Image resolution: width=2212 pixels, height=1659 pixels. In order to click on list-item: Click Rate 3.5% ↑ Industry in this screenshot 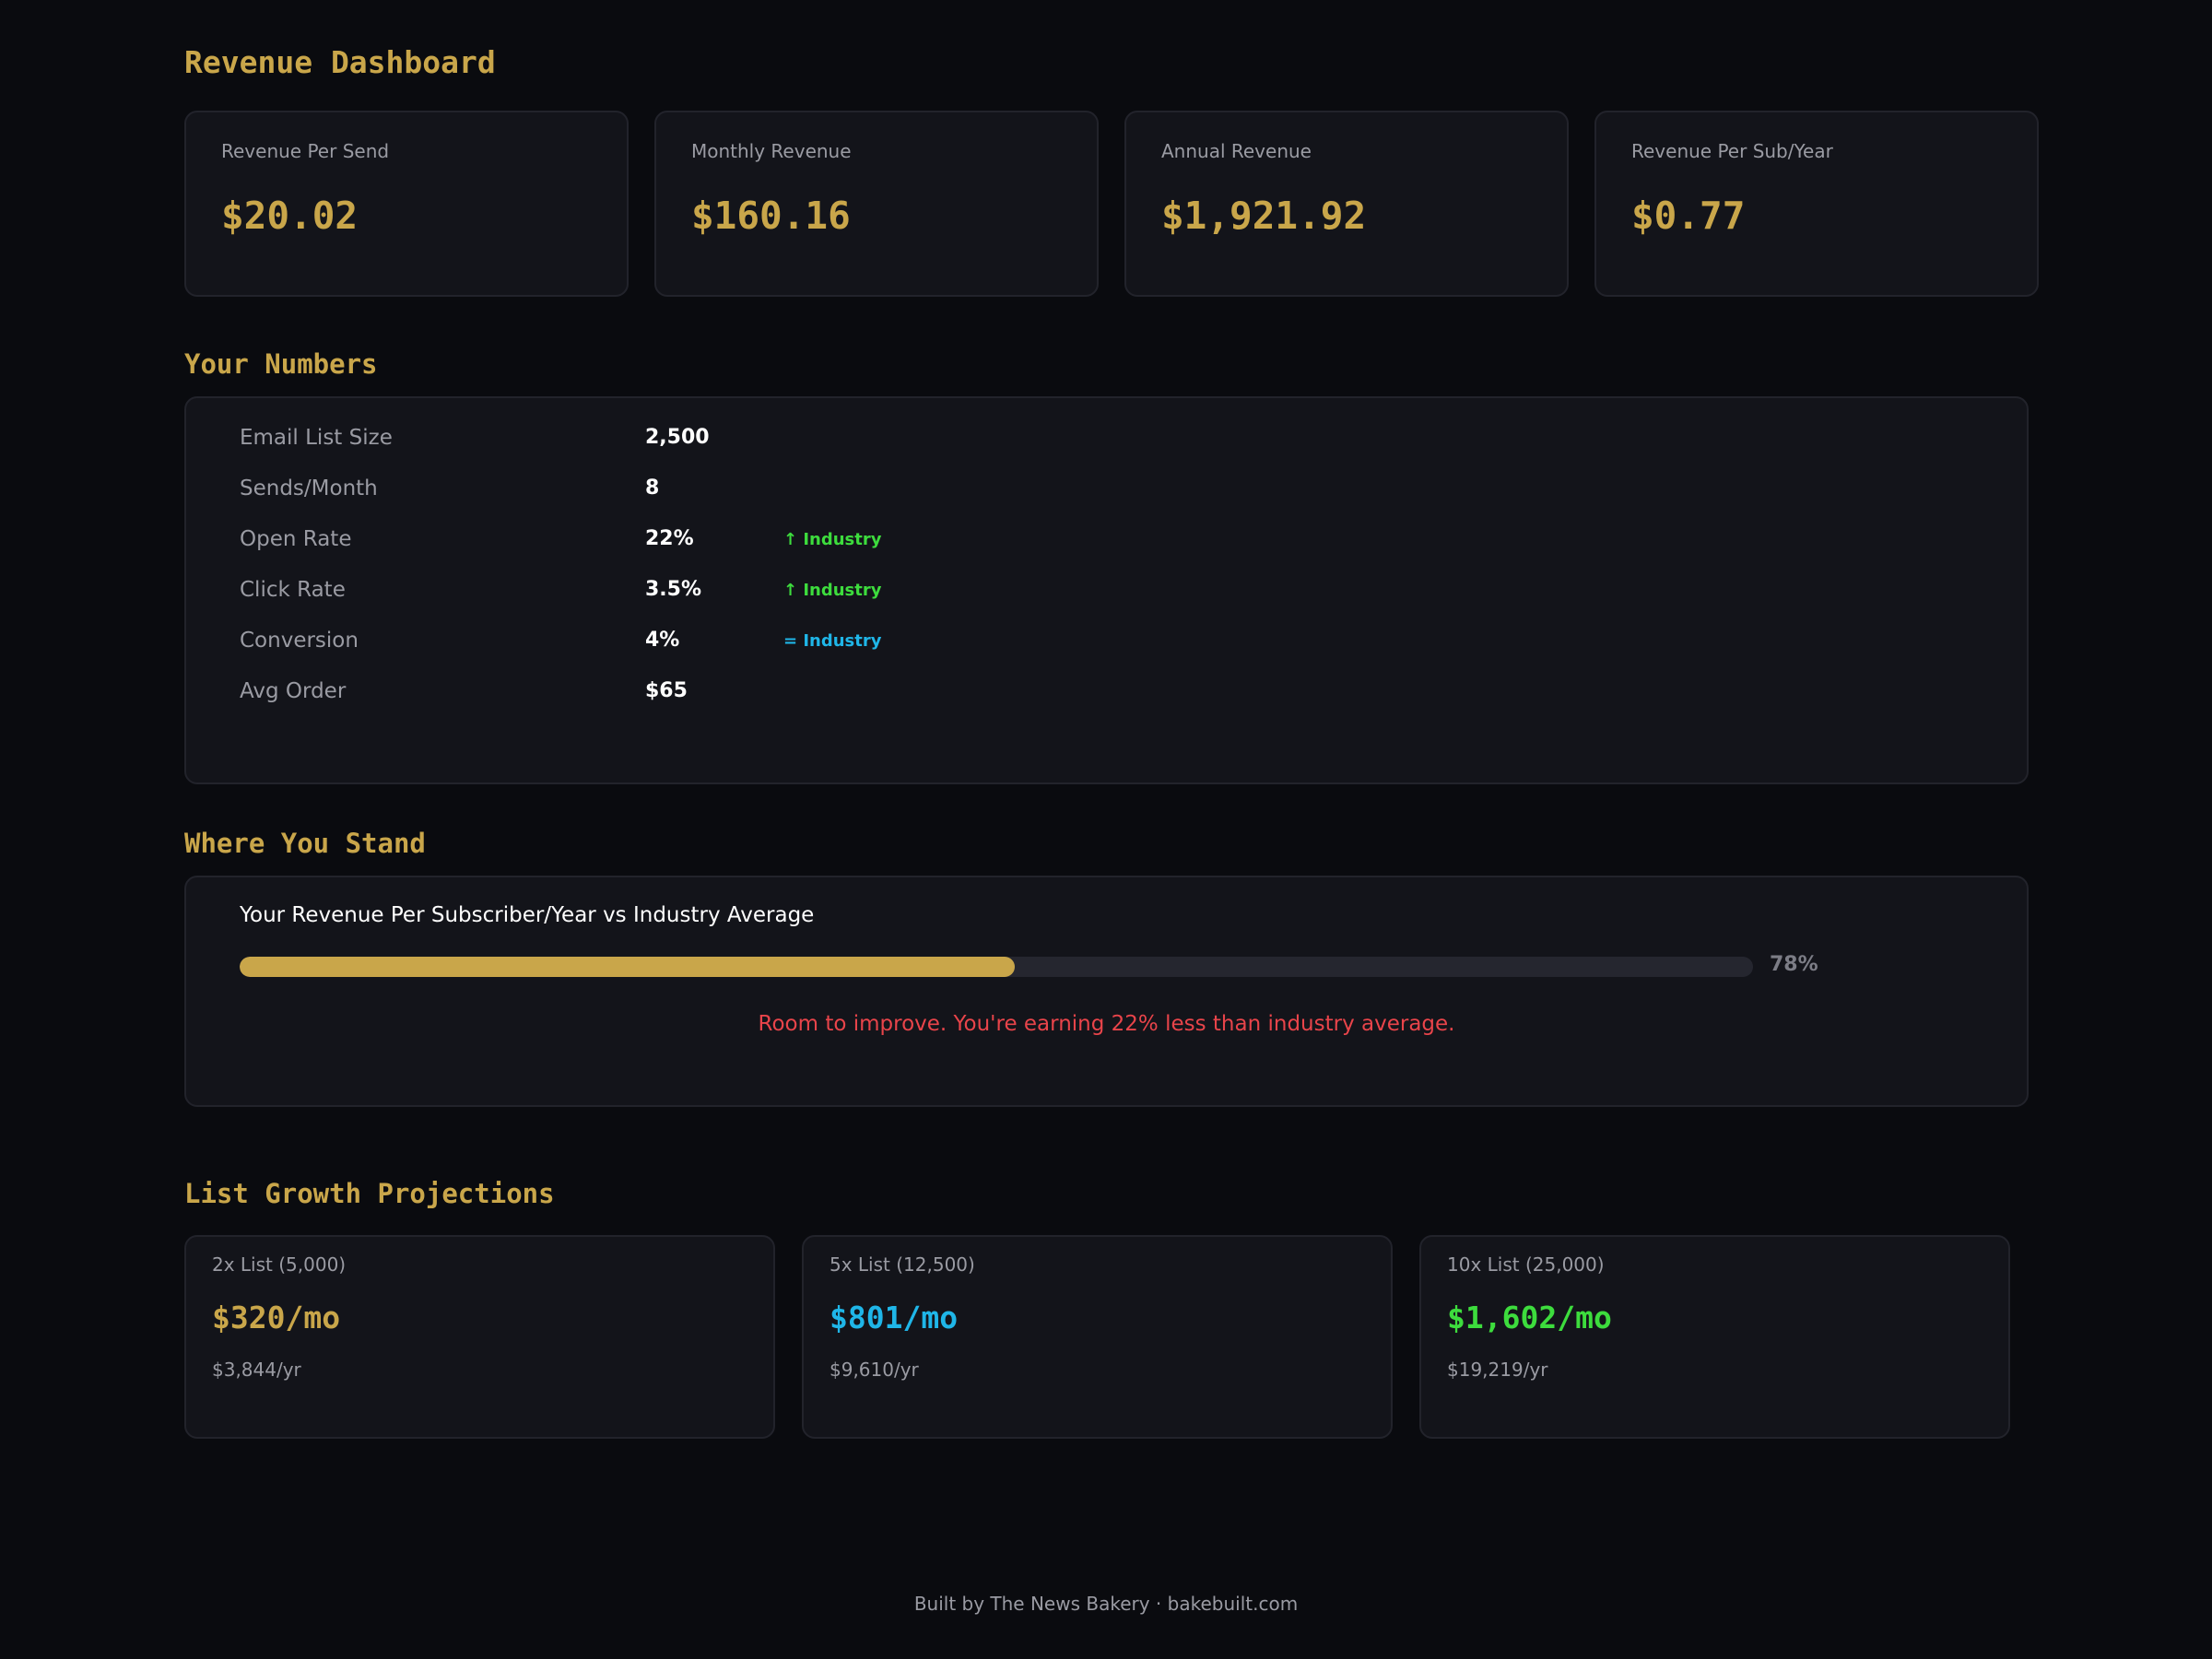, I will do `click(700, 596)`.